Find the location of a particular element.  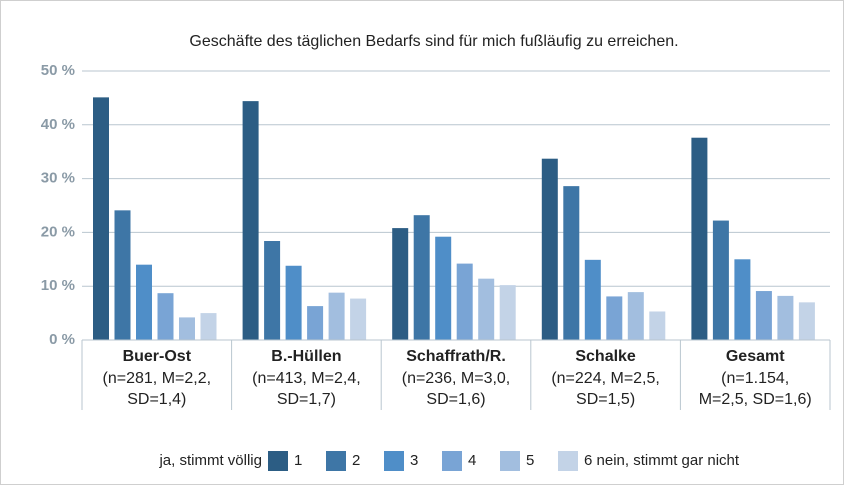

category-note: SD=1,4) is located at coordinates (156, 399).